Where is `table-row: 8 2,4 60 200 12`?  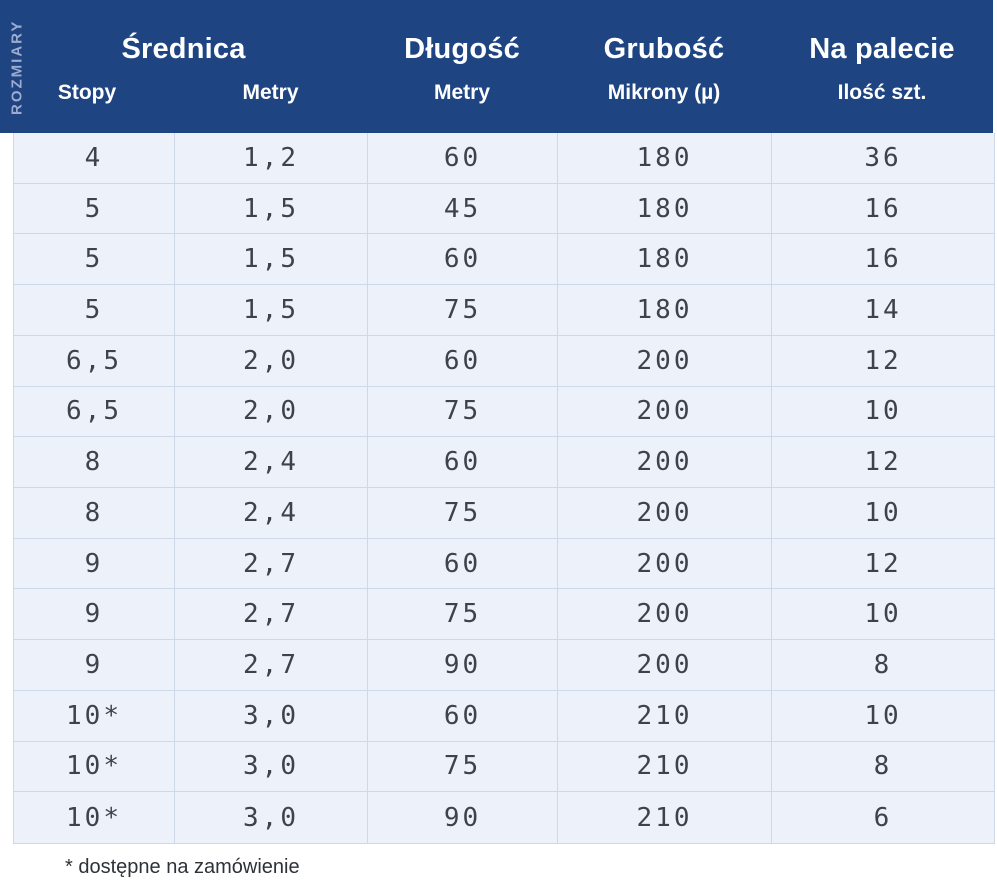 table-row: 8 2,4 60 200 12 is located at coordinates (504, 462).